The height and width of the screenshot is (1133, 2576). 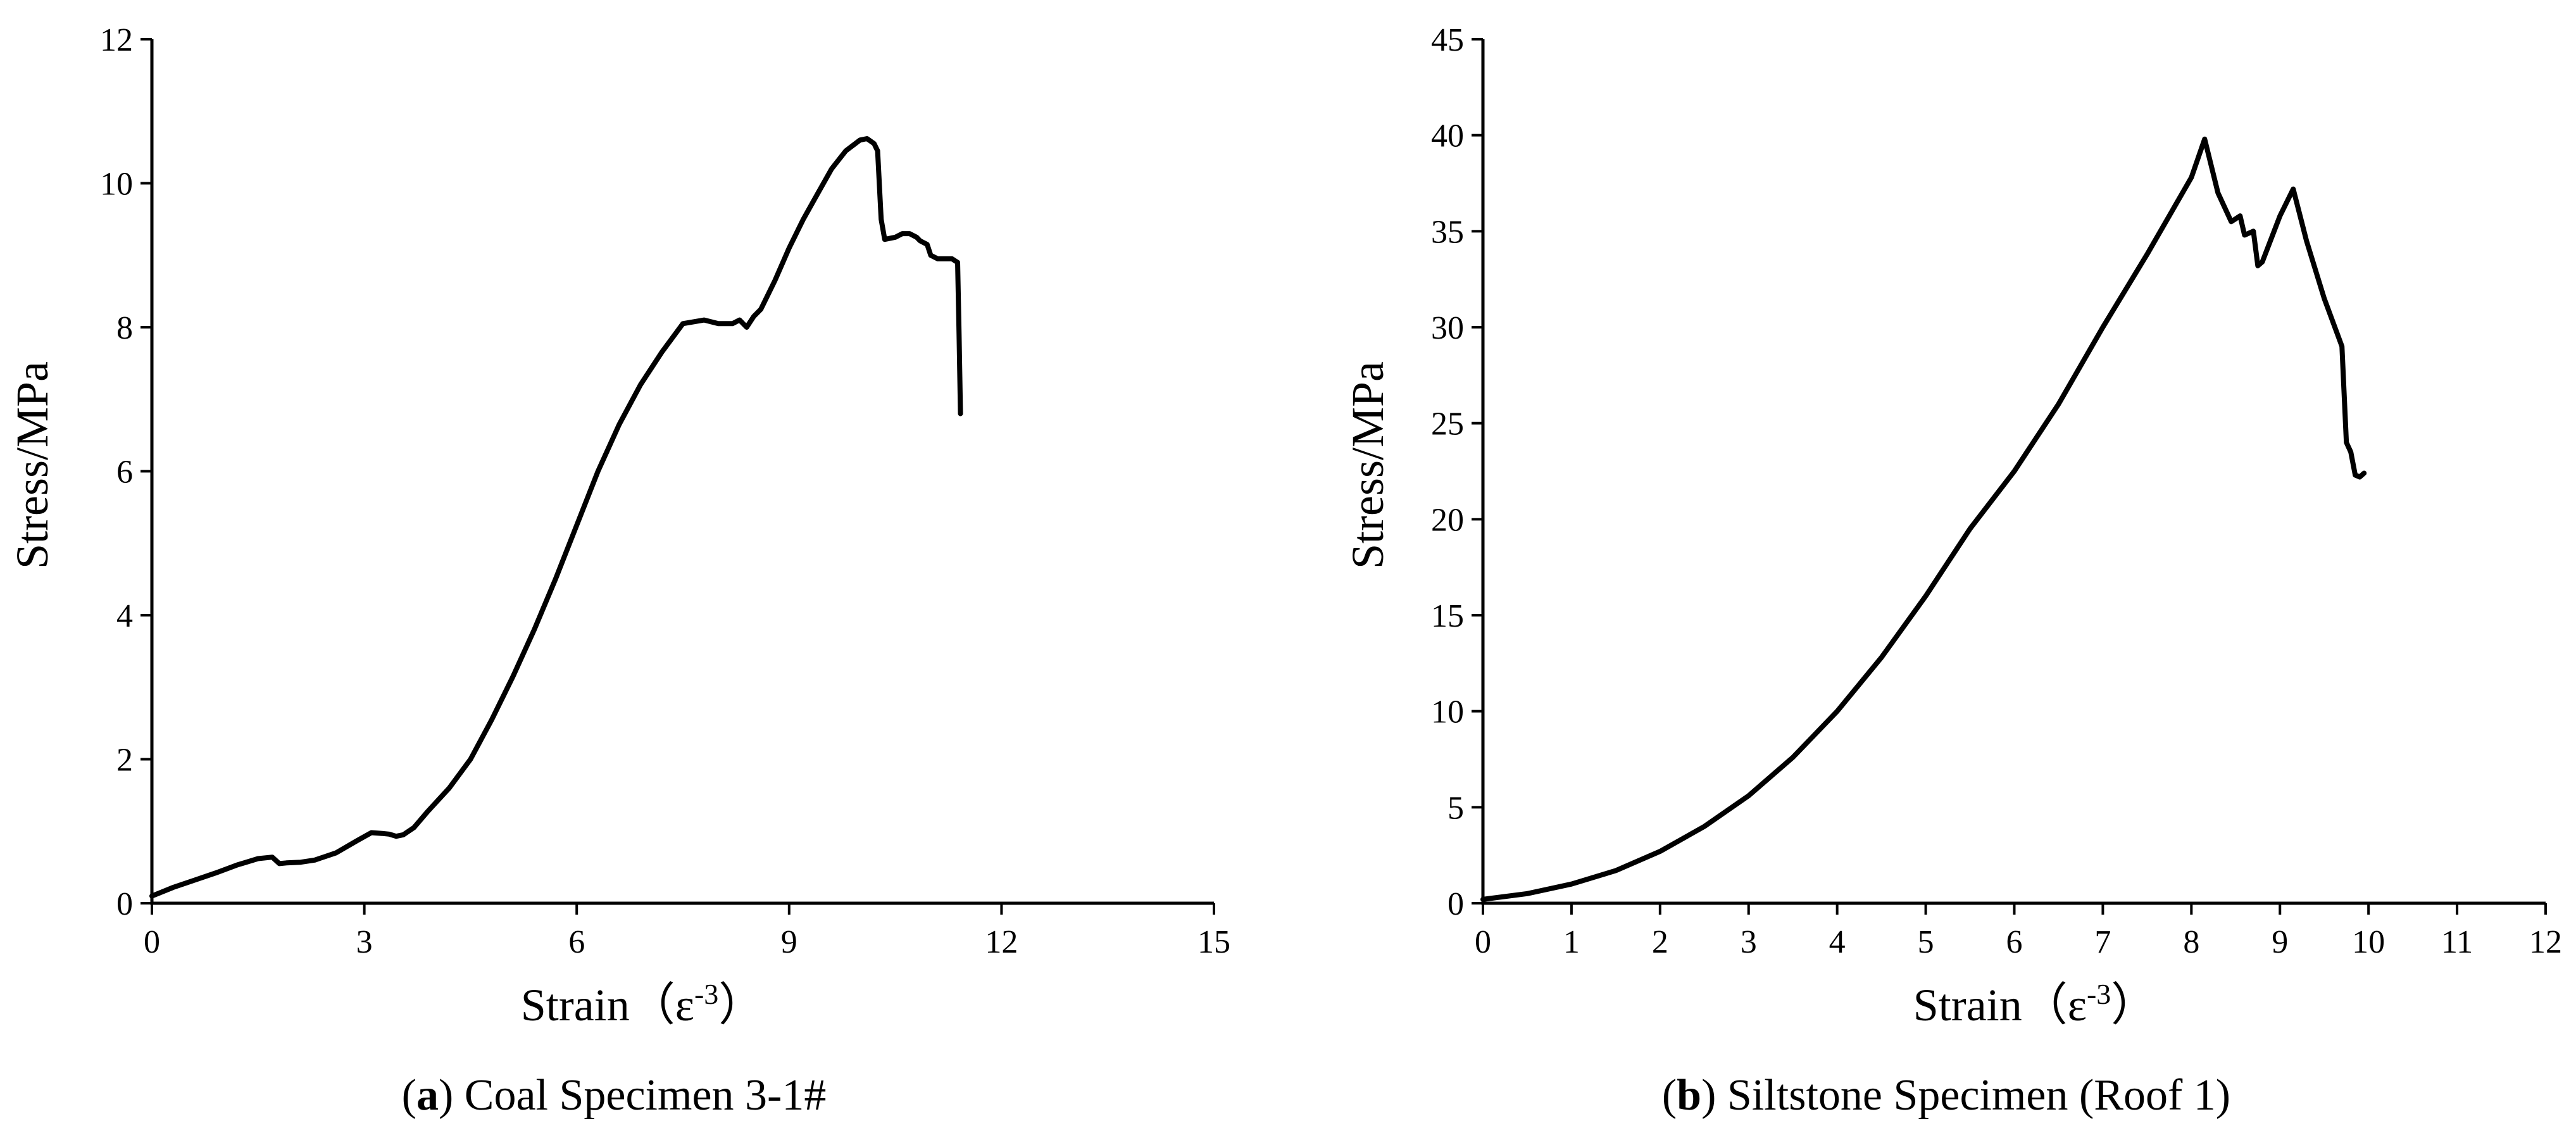 What do you see at coordinates (116, 40) in the screenshot?
I see `y-tick-label: 12` at bounding box center [116, 40].